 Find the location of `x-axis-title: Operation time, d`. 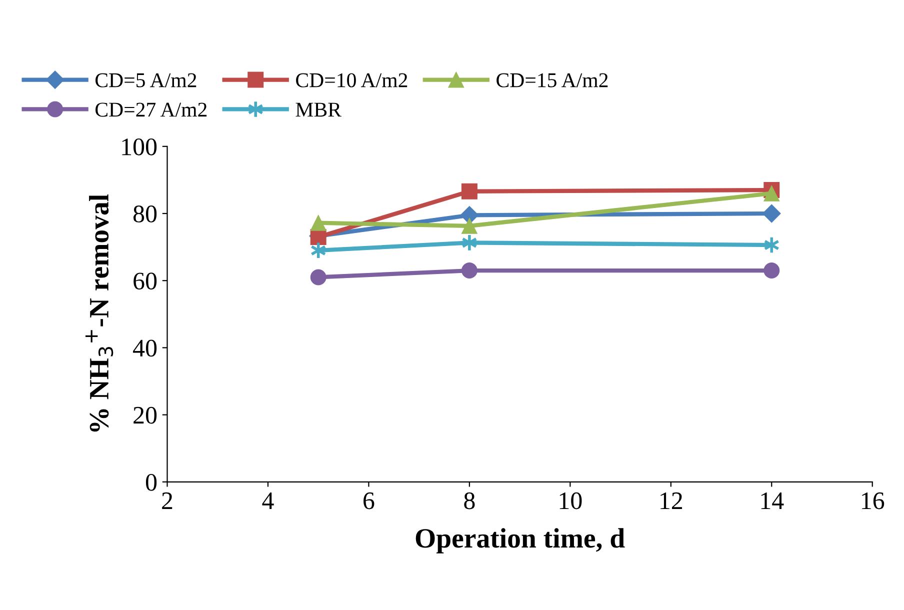

x-axis-title: Operation time, d is located at coordinates (520, 541).